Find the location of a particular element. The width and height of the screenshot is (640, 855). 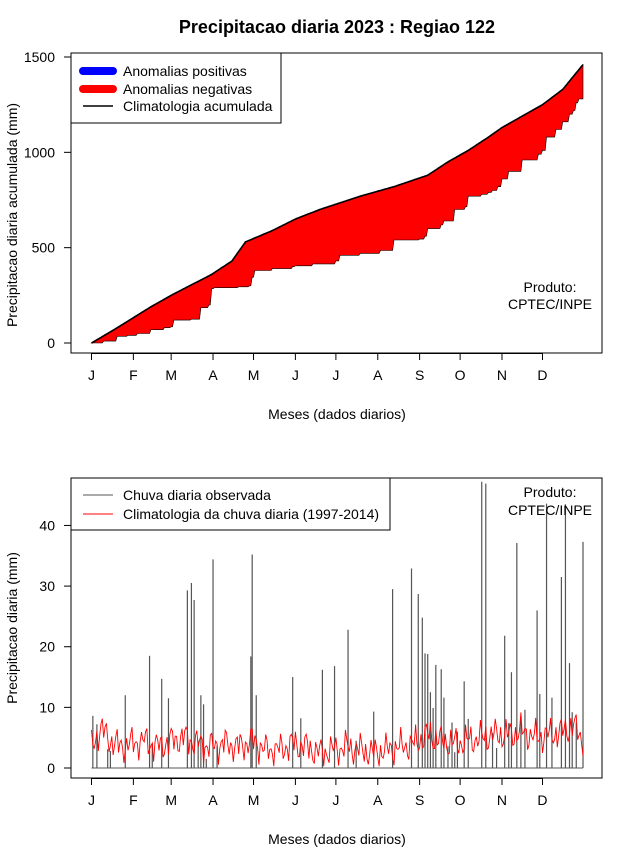

product-source-bottom: CPTEC/INPE is located at coordinates (550, 510).